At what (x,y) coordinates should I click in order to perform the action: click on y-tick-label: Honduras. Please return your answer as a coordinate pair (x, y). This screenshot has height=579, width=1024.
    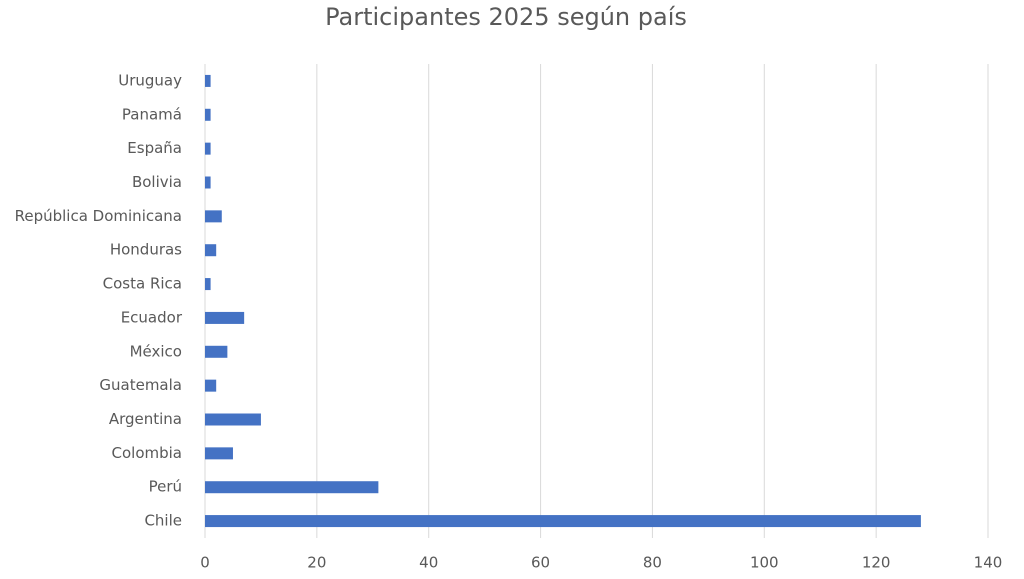
    Looking at the image, I should click on (146, 250).